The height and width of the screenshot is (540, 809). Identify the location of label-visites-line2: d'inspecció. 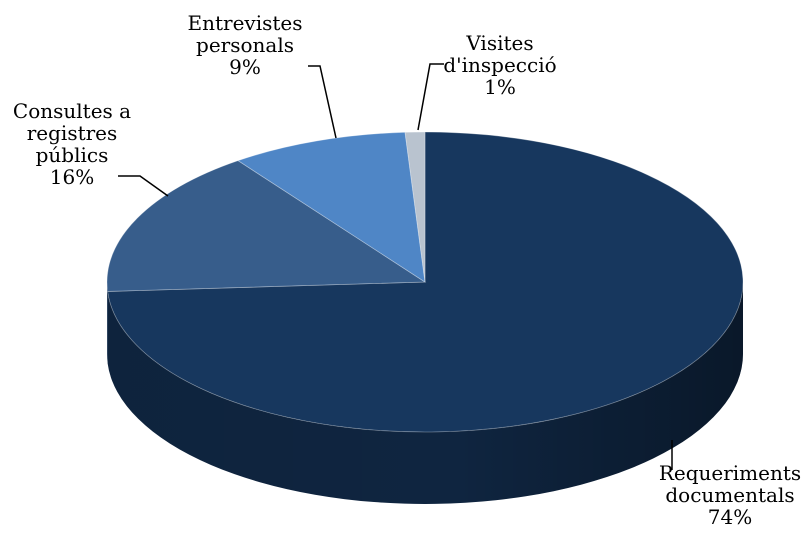
(500, 65).